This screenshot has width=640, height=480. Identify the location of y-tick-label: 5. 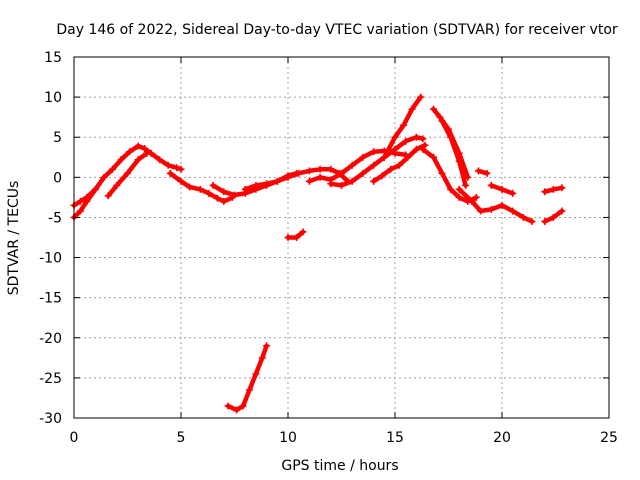
(57, 138).